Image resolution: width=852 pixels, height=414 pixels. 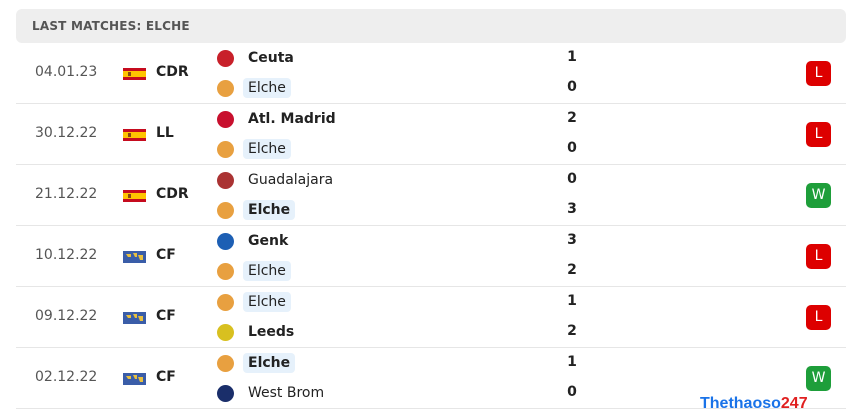 I want to click on match-date: 10.12.22, so click(x=66, y=255).